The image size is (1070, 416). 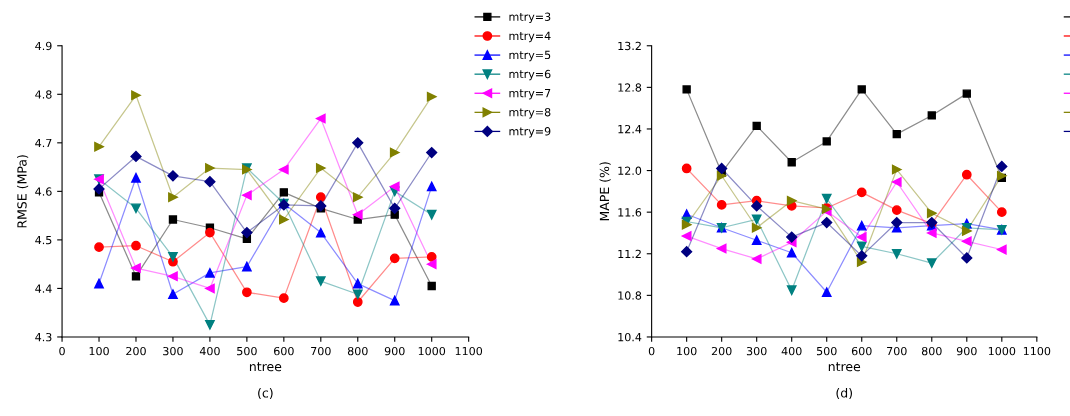 I want to click on y-tick-label: 4.8, so click(x=43, y=94).